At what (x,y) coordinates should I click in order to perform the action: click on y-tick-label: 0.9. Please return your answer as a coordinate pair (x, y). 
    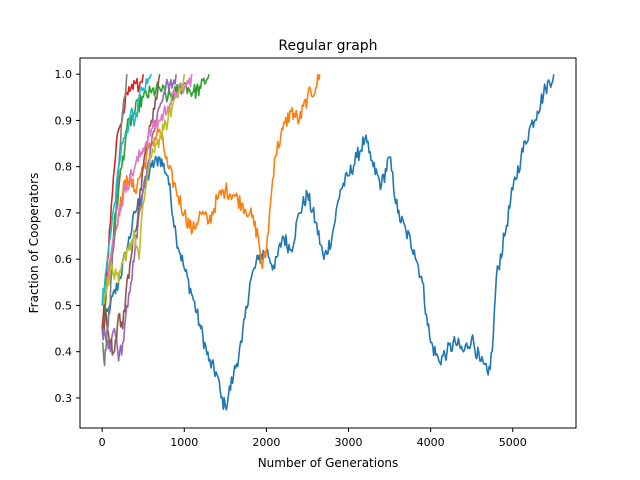
    Looking at the image, I should click on (64, 120).